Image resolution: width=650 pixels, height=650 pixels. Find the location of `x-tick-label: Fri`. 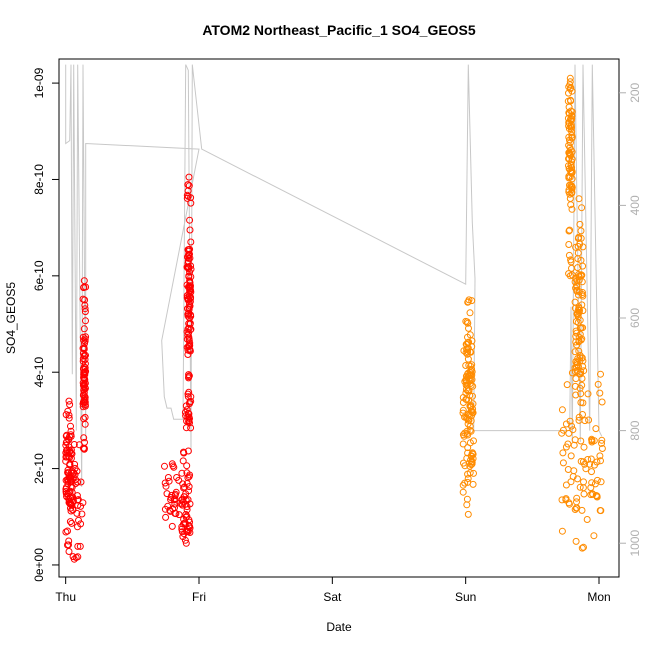

x-tick-label: Fri is located at coordinates (199, 597).